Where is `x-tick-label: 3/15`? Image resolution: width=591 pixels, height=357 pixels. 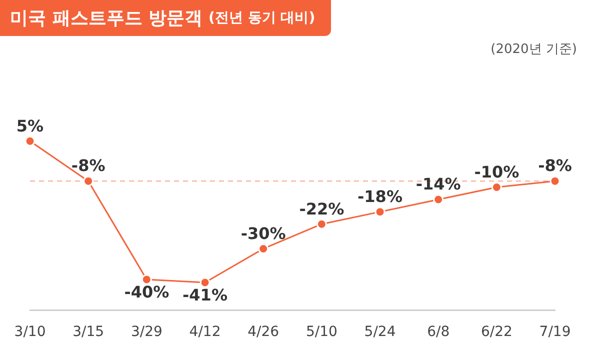 x-tick-label: 3/15 is located at coordinates (88, 332).